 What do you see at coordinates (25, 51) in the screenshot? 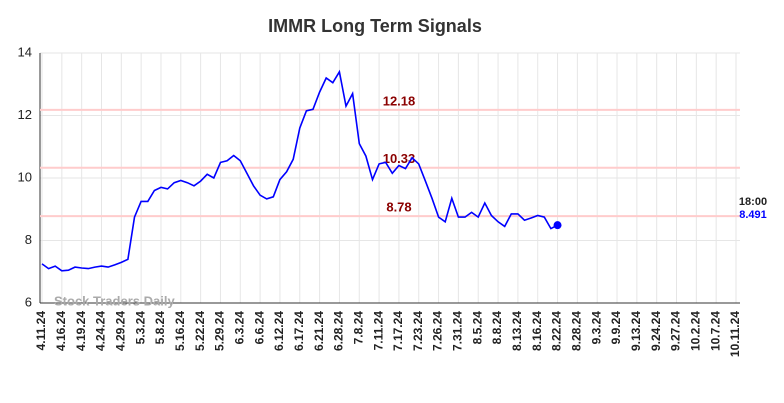
I see `y-tick-label: 14` at bounding box center [25, 51].